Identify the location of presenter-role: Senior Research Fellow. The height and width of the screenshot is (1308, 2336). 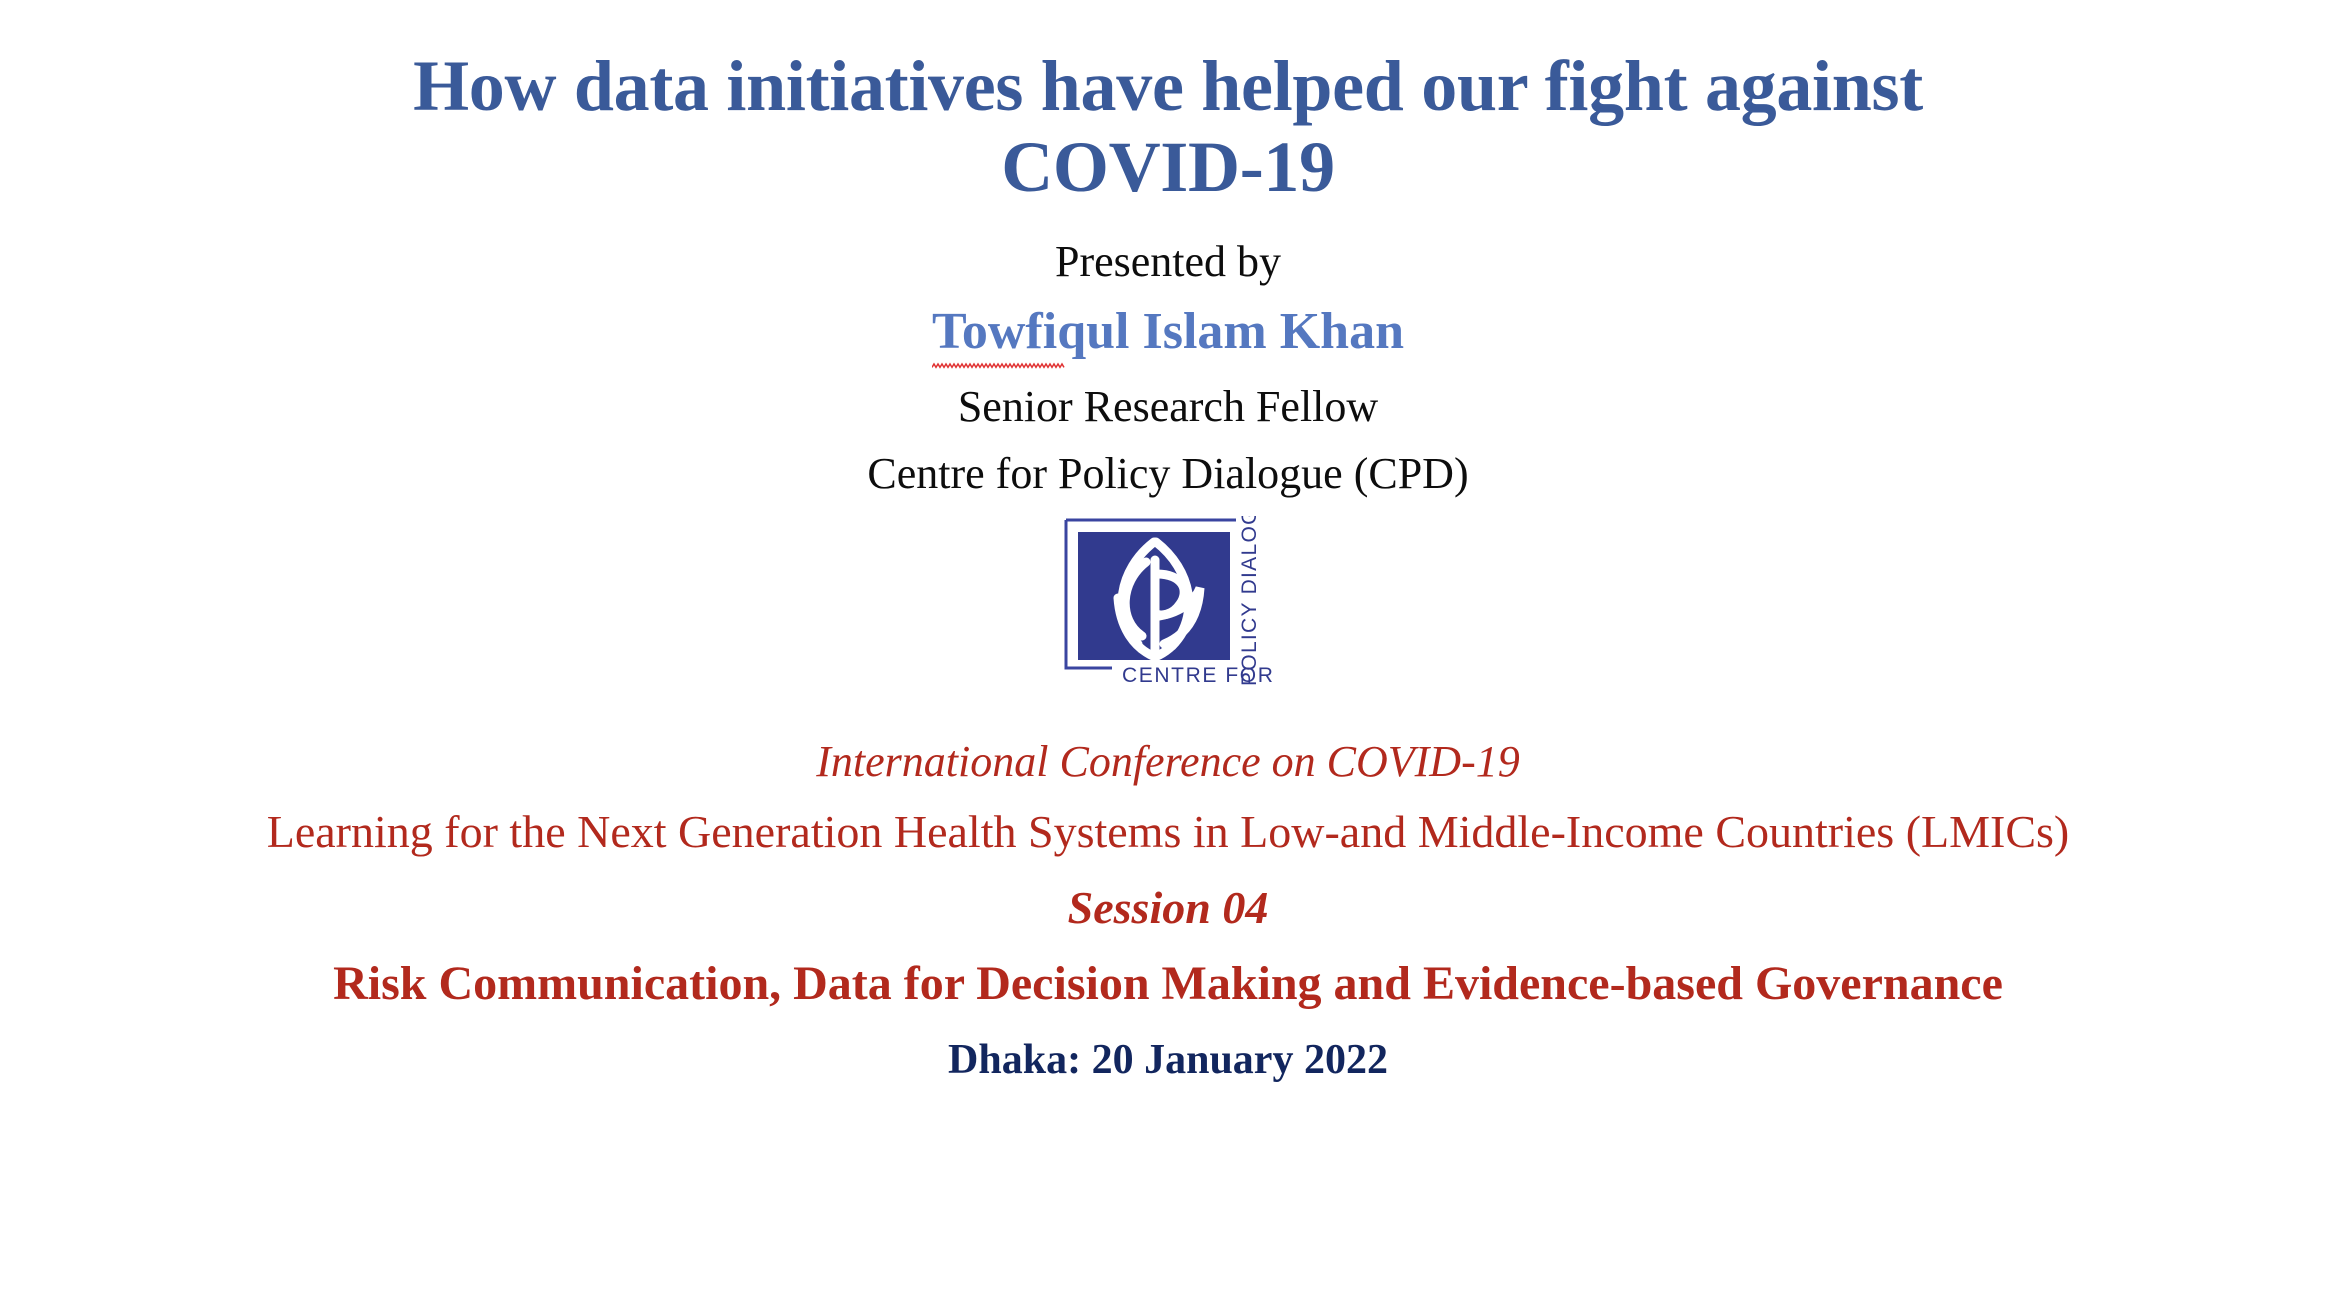
(1168, 407).